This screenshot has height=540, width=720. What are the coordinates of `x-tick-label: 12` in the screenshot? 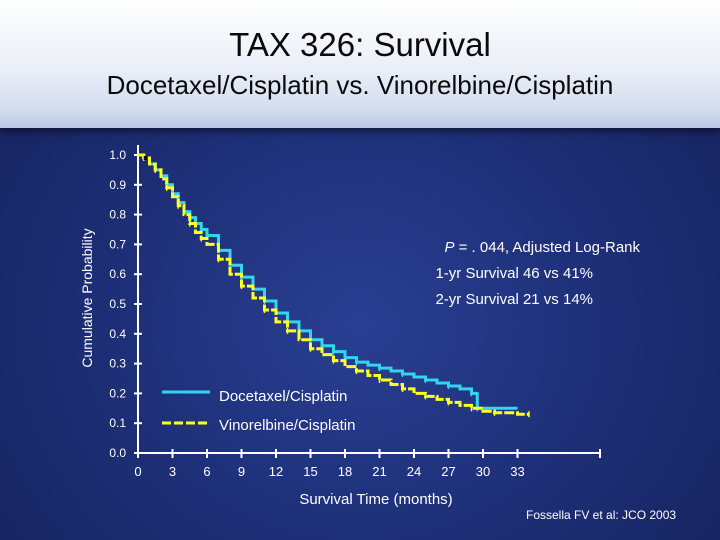 It's located at (276, 471).